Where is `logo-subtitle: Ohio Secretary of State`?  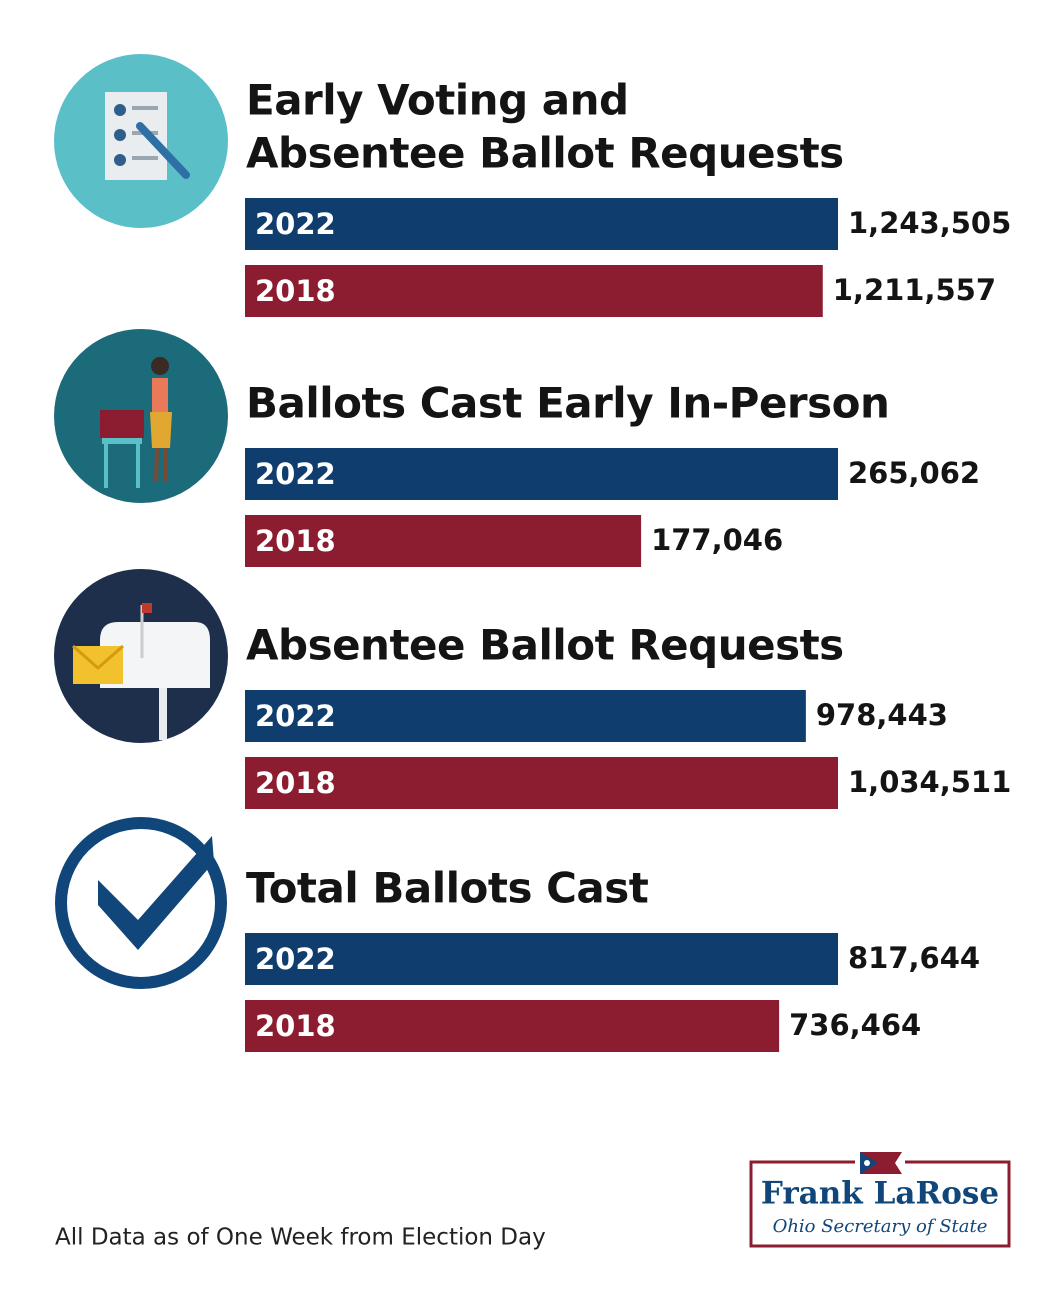
logo-subtitle: Ohio Secretary of State is located at coordinates (880, 1226).